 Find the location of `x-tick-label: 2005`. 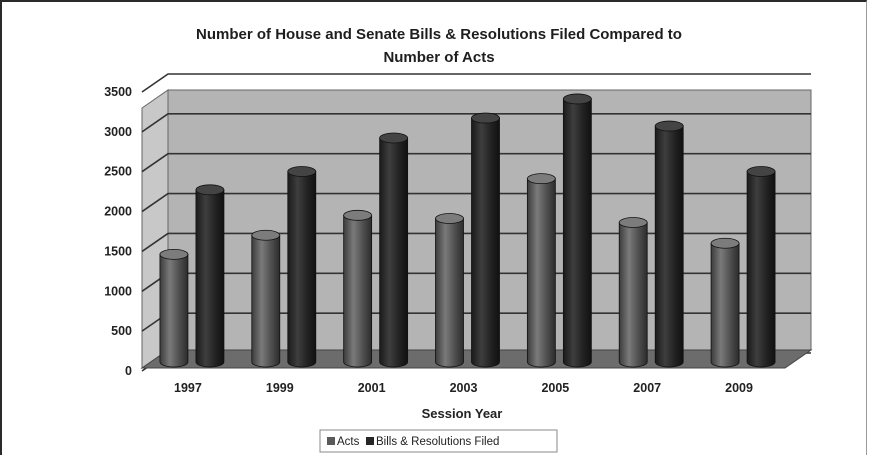

x-tick-label: 2005 is located at coordinates (555, 388).